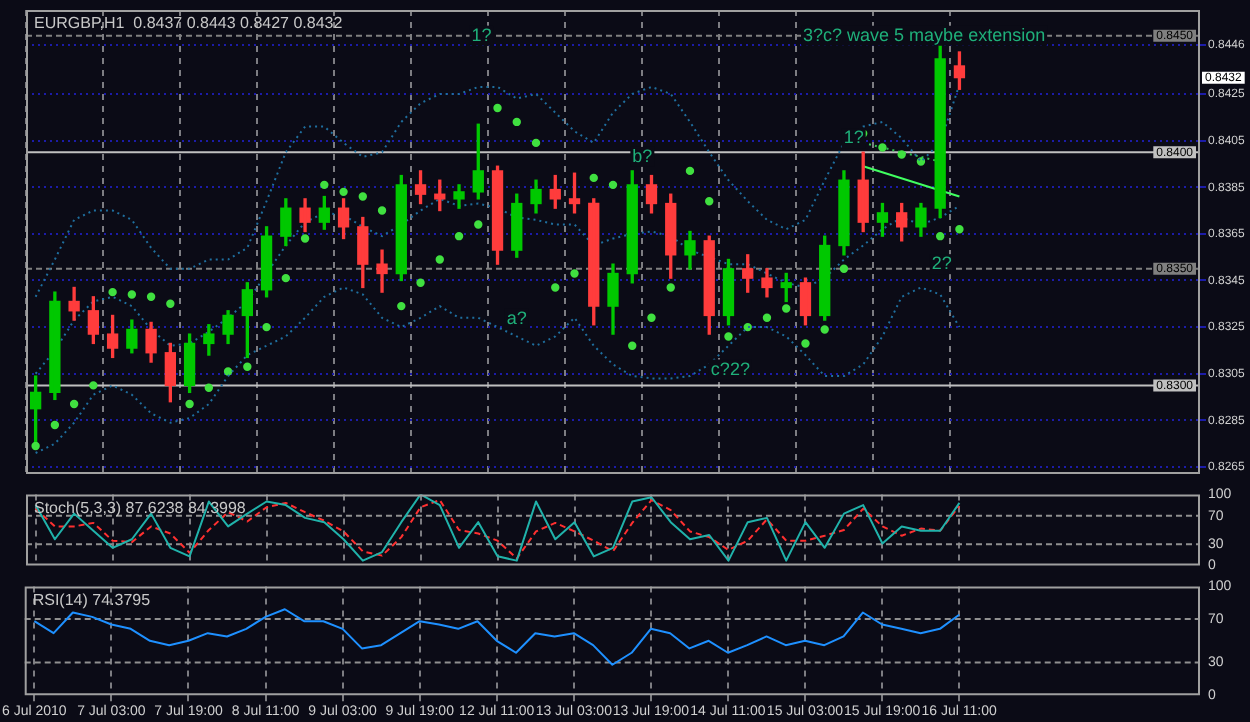 The height and width of the screenshot is (722, 1250). Describe the element at coordinates (189, 23) in the screenshot. I see `chart-title: EURGBP,H1 0.8437 0.8443 0.8427 0.8432` at that location.